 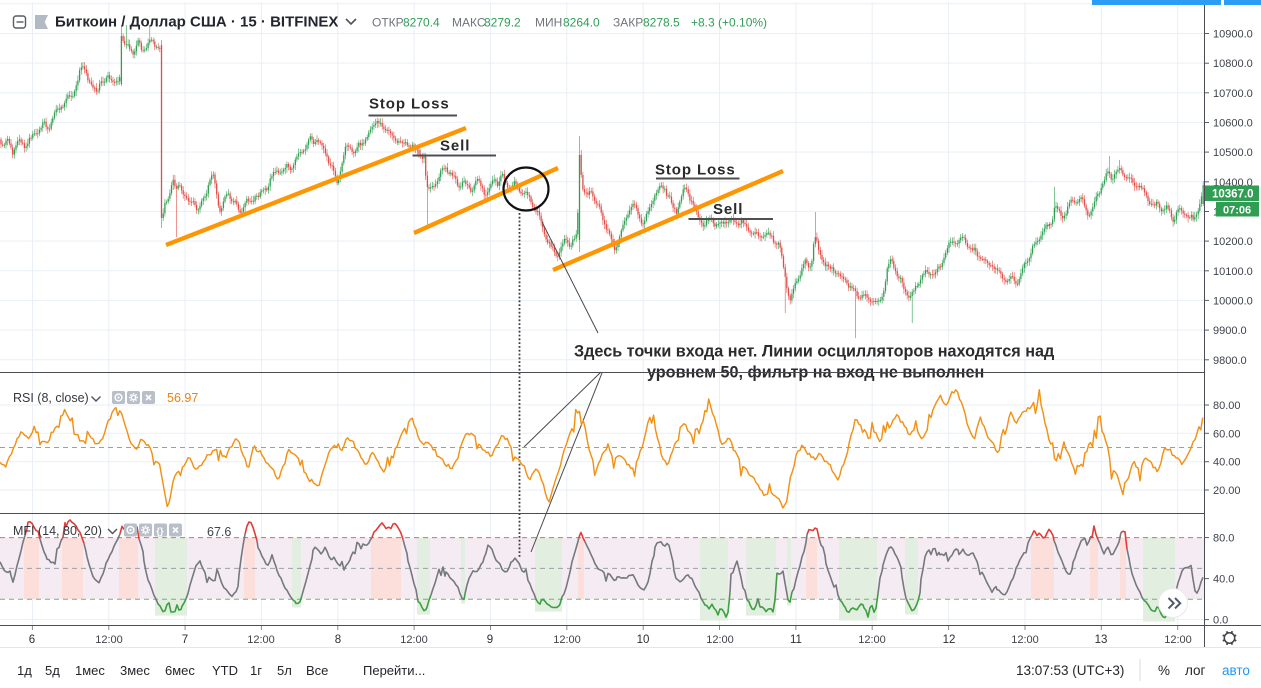 What do you see at coordinates (1237, 211) in the screenshot?
I see `svg-text: 07:06` at bounding box center [1237, 211].